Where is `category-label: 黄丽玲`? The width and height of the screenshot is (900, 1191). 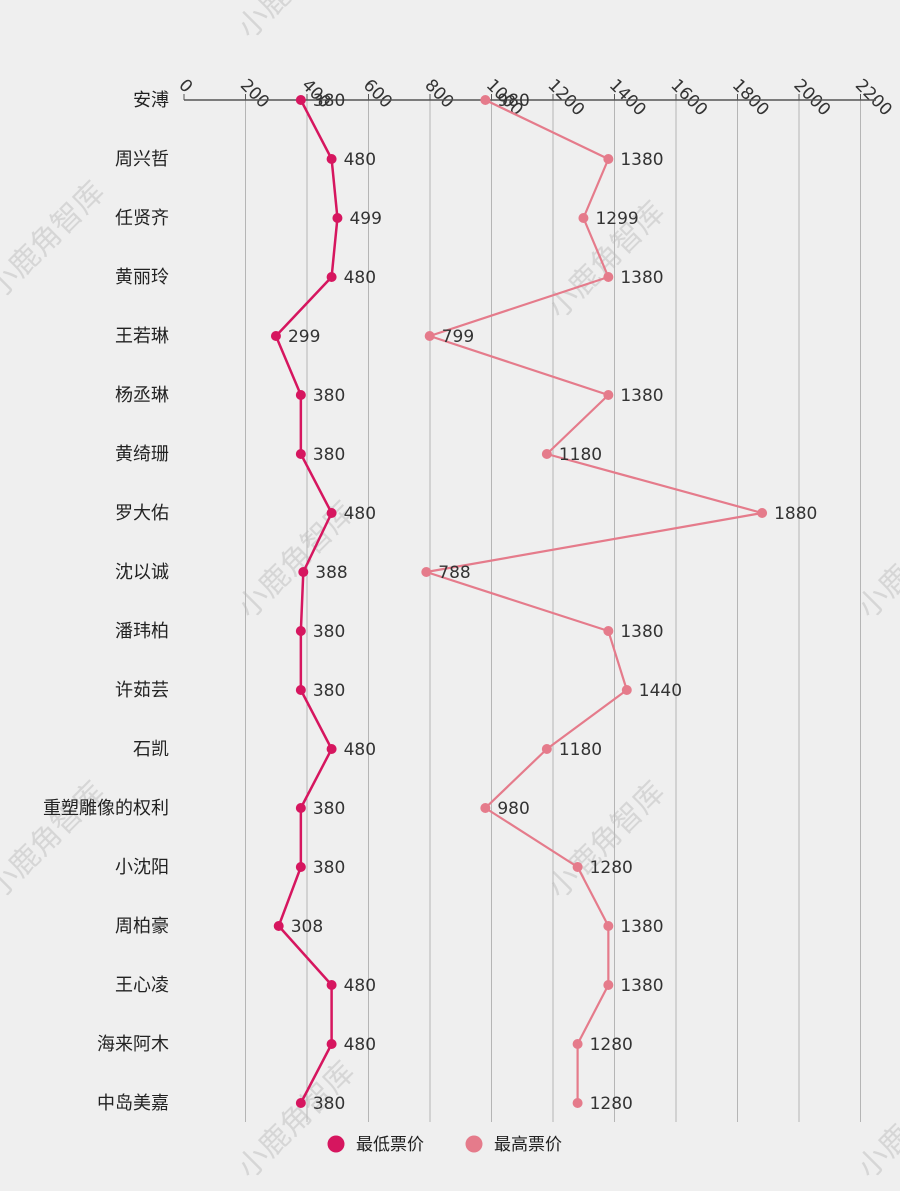 category-label: 黄丽玲 is located at coordinates (142, 277).